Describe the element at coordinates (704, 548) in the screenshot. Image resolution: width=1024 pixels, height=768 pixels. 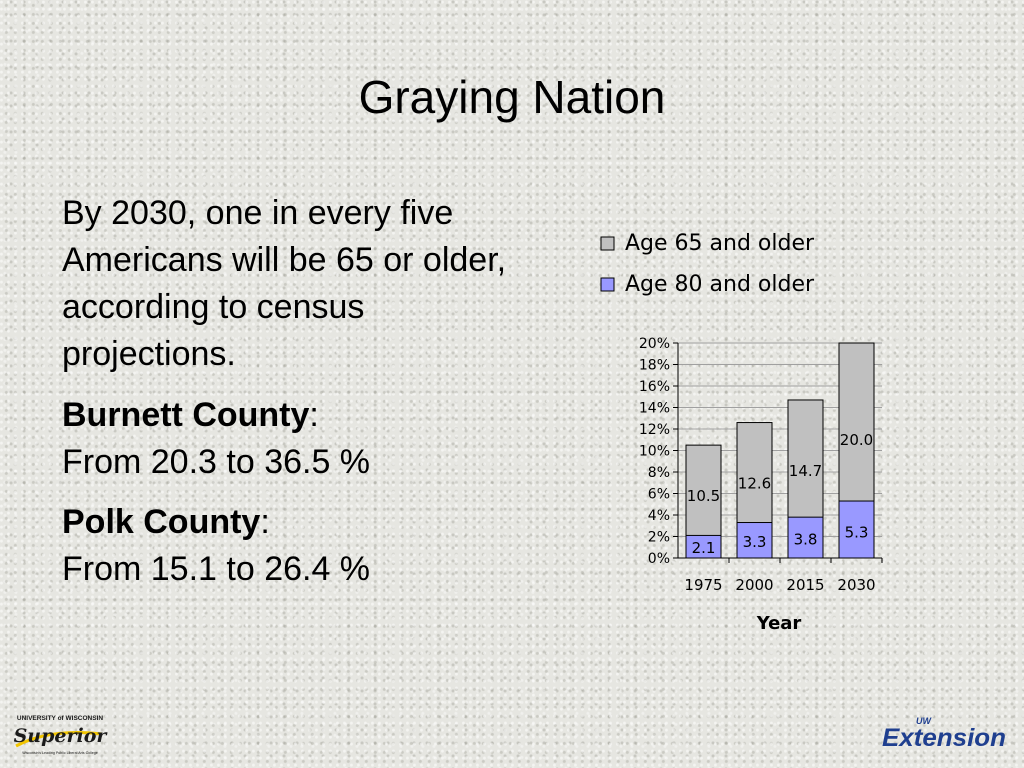
I see `data-label: 2.1` at that location.